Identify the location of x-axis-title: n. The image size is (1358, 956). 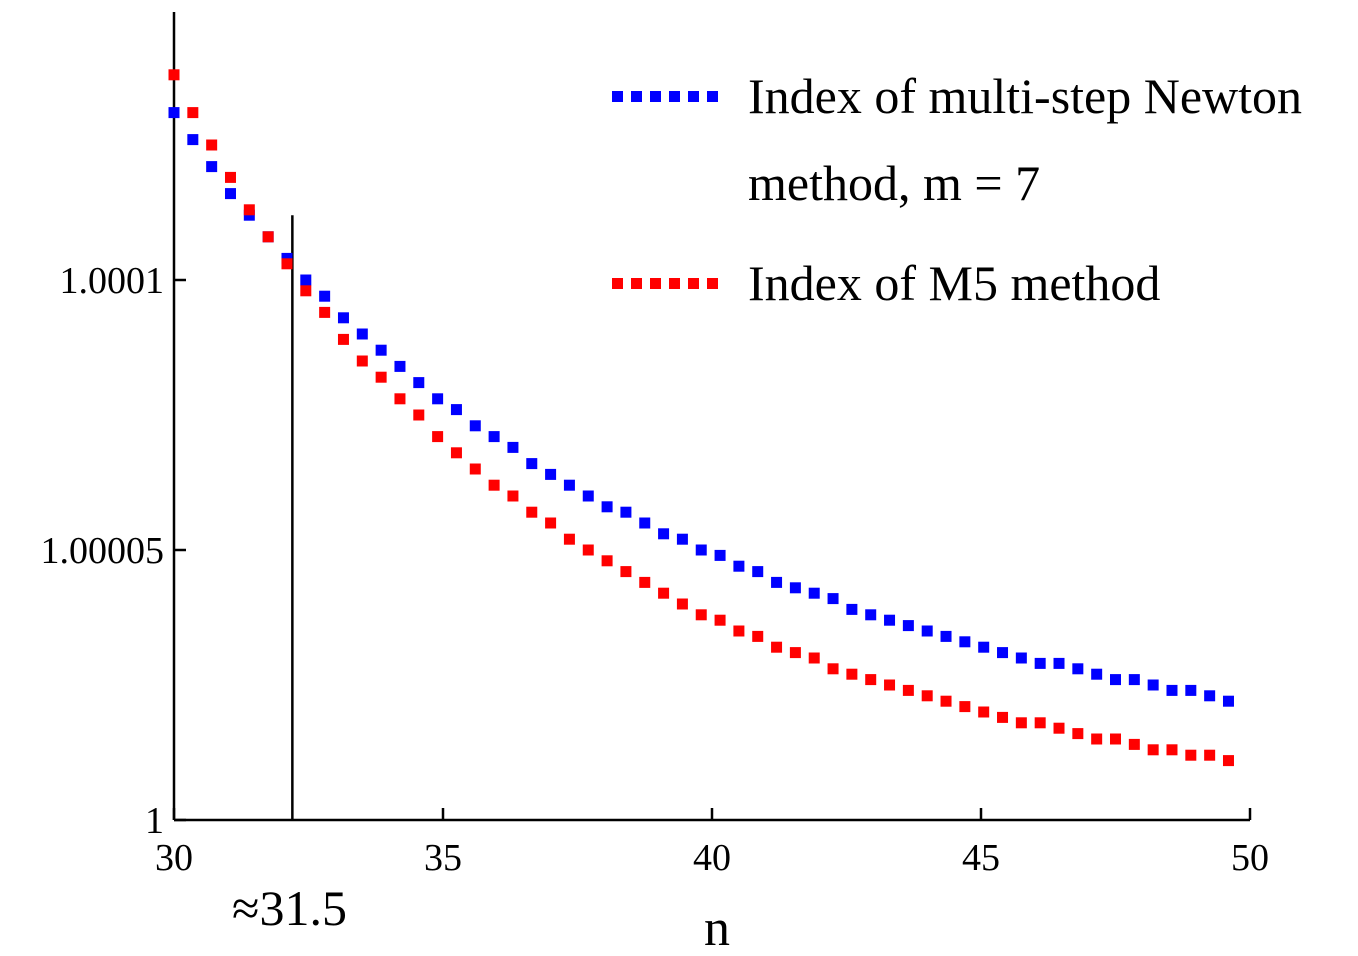
(717, 928).